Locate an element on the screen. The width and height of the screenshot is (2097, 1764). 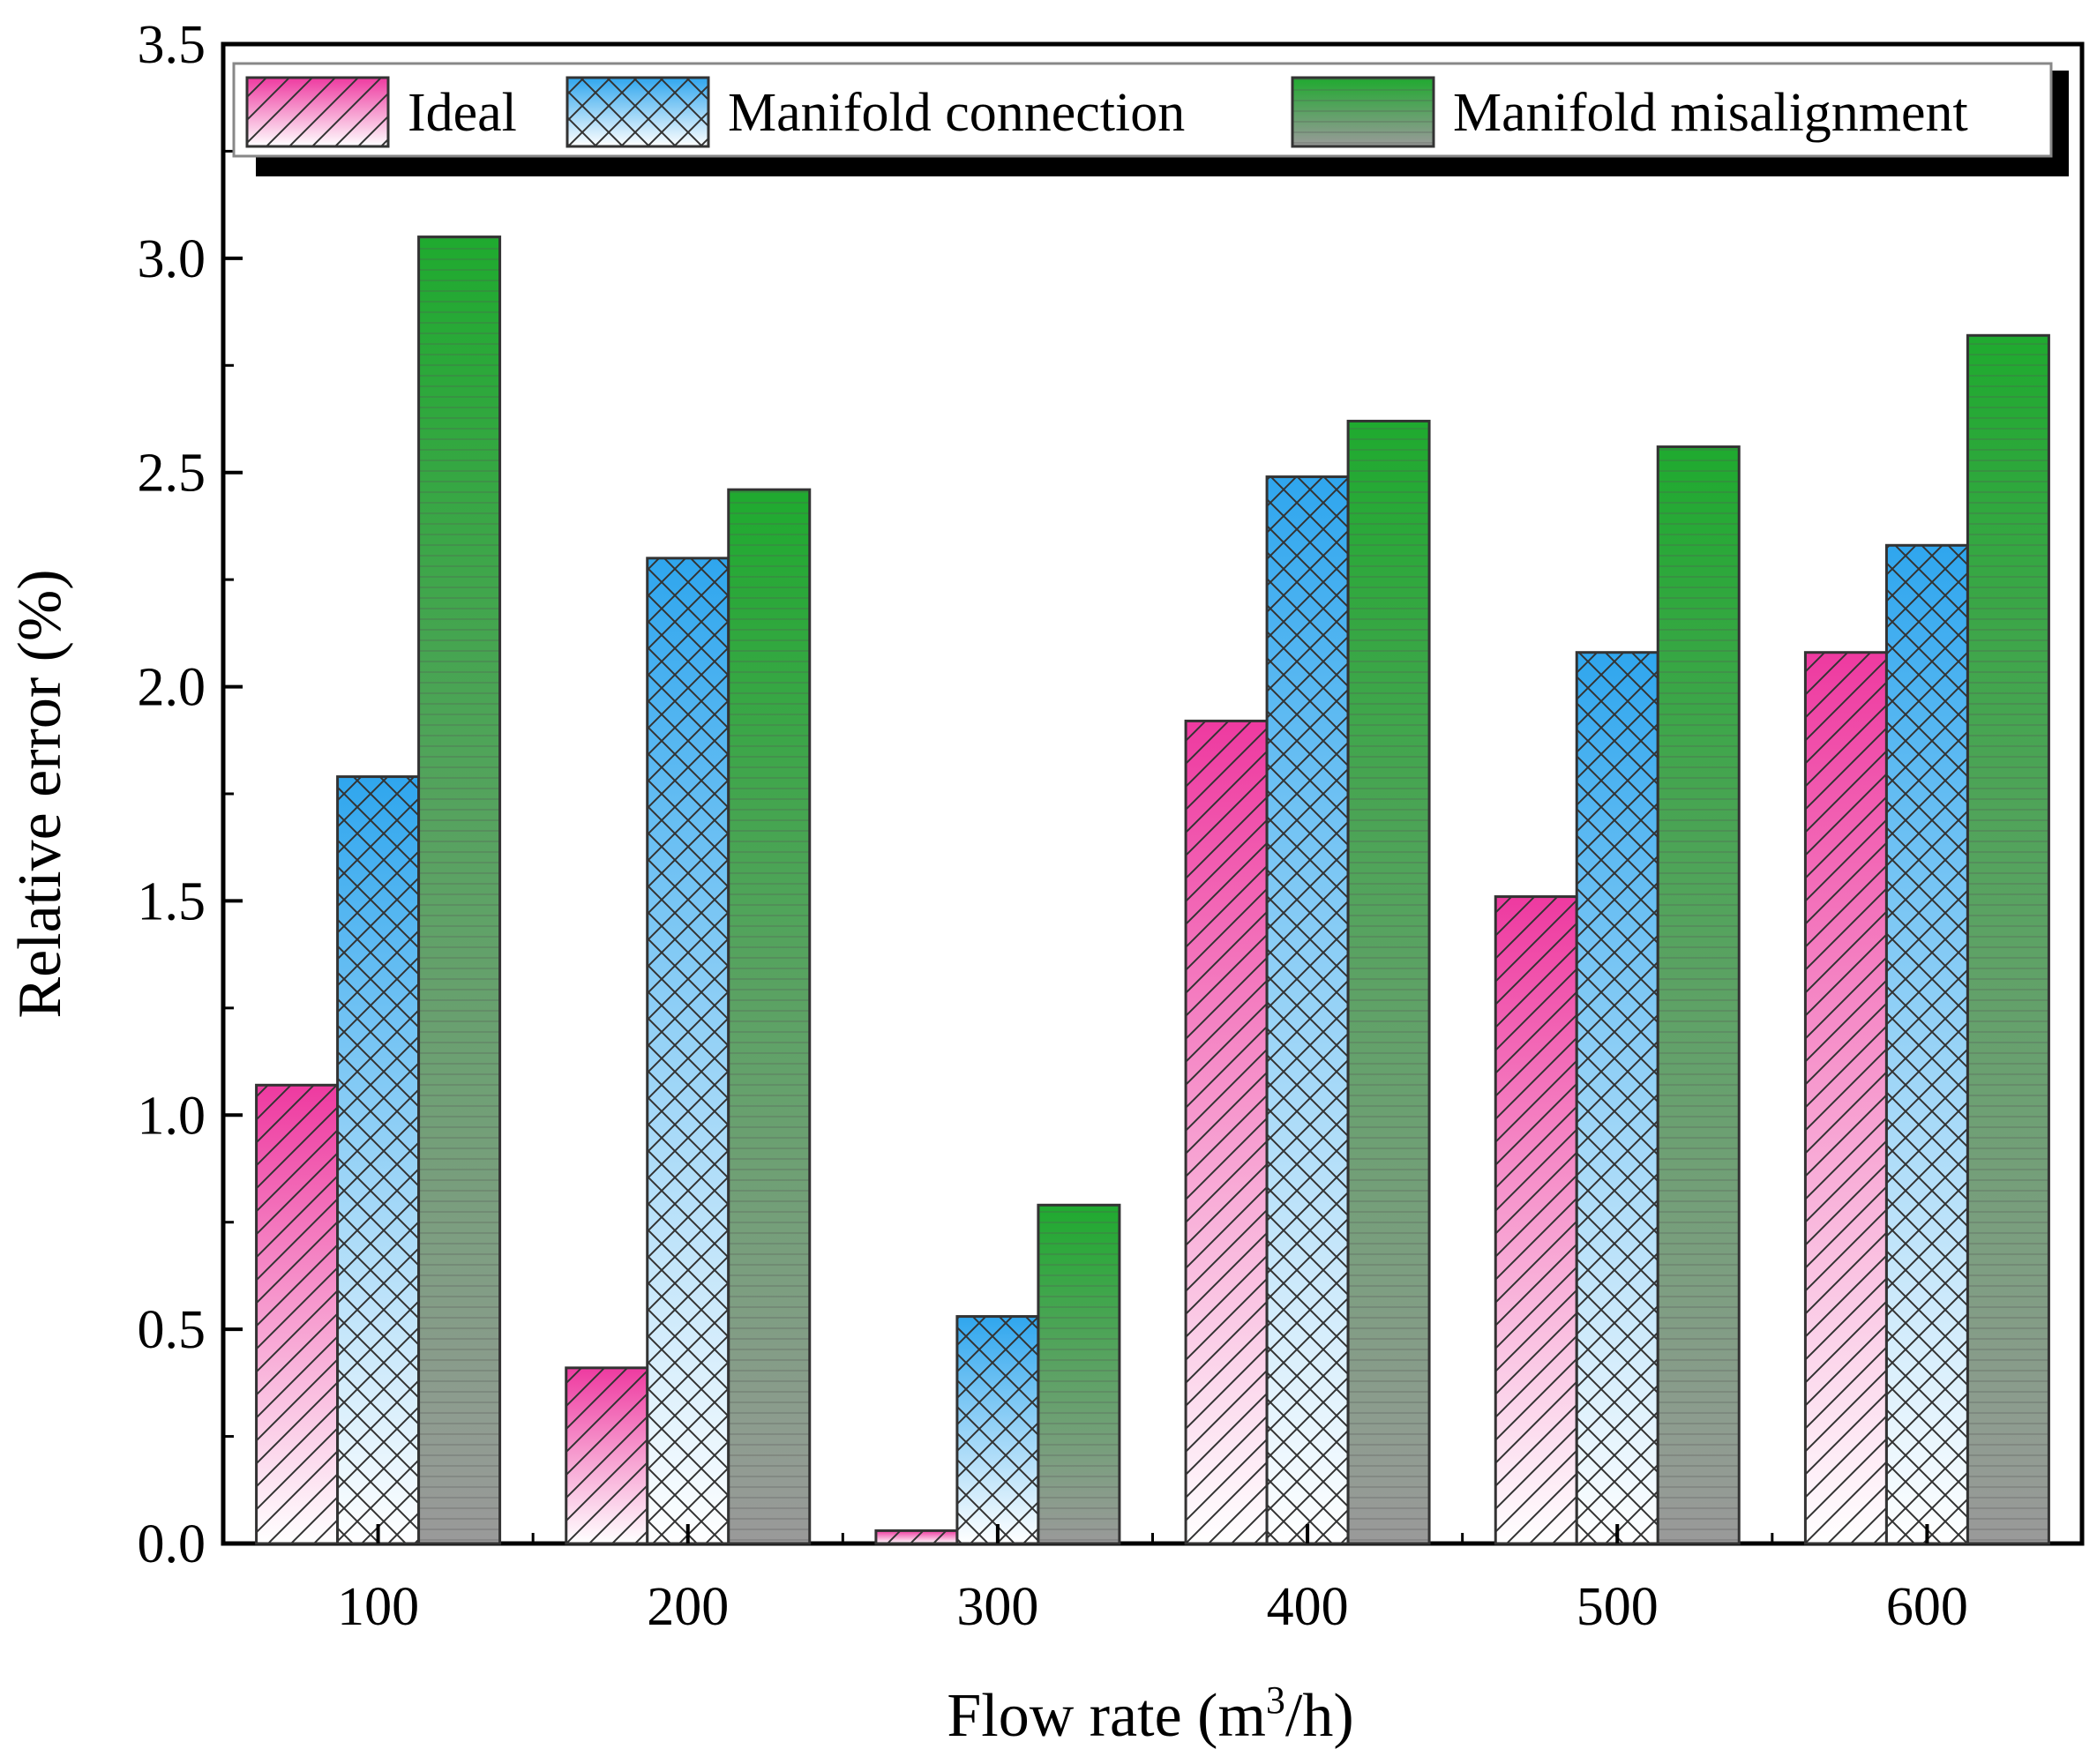
x-axis-title-main: Flow rate (m is located at coordinates (1106, 1716).